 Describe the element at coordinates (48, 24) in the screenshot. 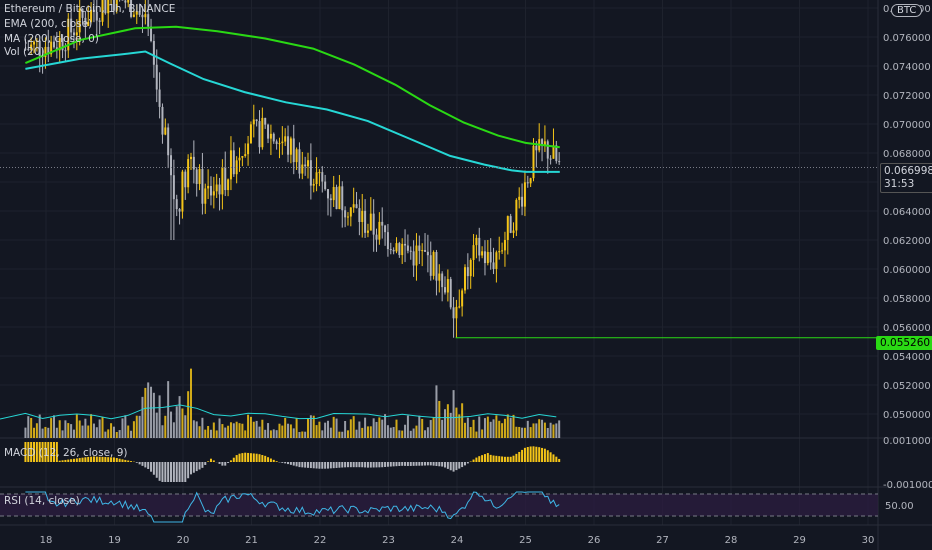

I see `ema-legend: EMA (200, close)` at that location.